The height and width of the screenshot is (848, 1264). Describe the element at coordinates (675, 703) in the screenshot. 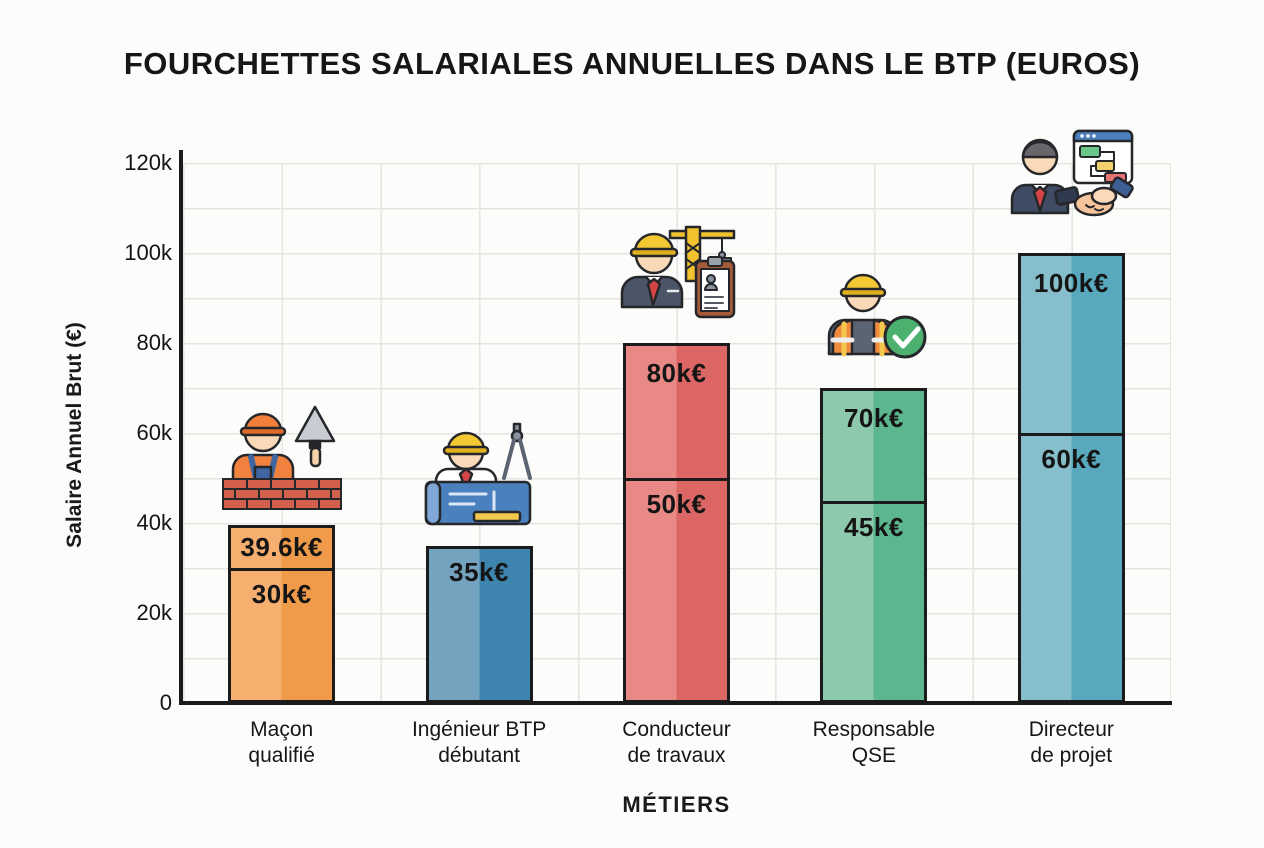

I see `x-axis-line` at that location.